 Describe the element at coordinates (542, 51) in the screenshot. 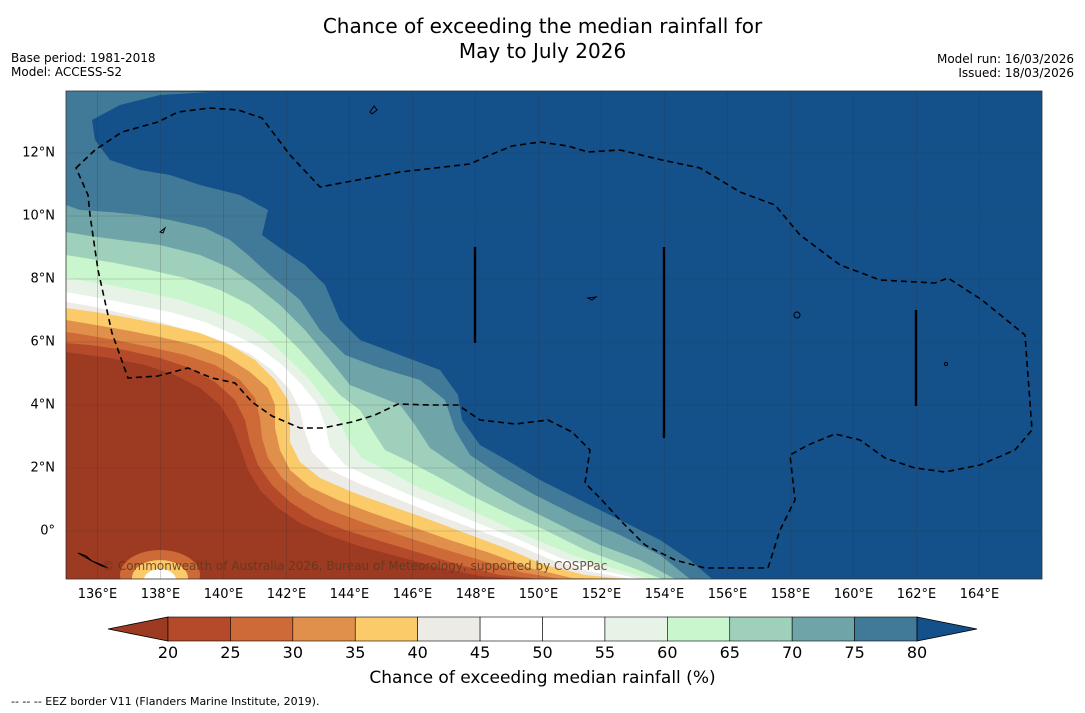

I see `title-line-2: May to July 2026` at that location.